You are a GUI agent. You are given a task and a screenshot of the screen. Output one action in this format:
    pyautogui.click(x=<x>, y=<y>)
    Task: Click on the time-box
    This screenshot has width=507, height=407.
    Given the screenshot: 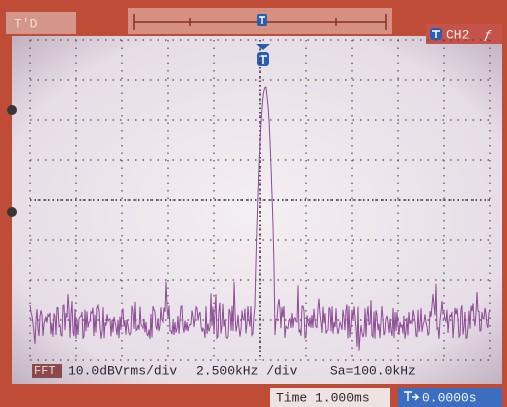 What is the action you would take?
    pyautogui.click(x=330, y=397)
    